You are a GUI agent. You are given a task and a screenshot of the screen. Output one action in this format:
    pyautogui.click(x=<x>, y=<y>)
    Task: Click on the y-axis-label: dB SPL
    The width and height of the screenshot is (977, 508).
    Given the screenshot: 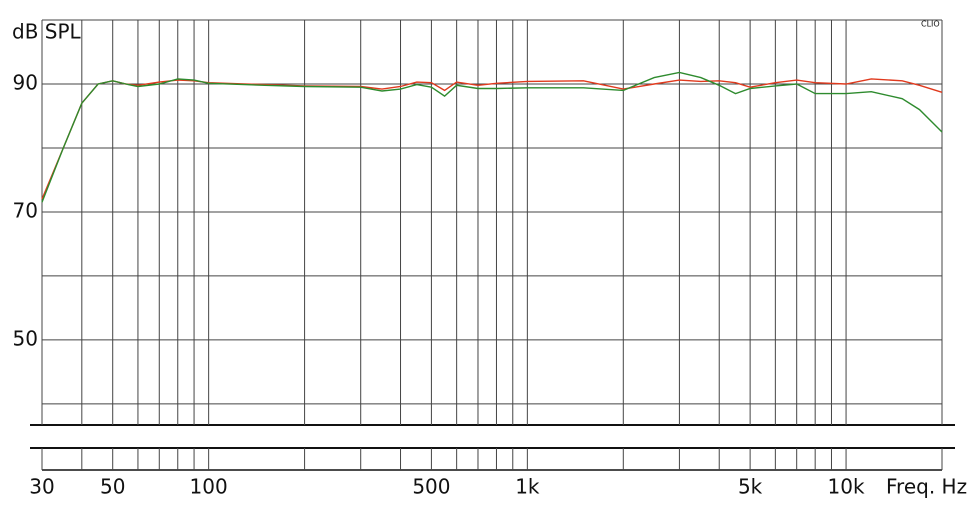 What is the action you would take?
    pyautogui.click(x=47, y=32)
    